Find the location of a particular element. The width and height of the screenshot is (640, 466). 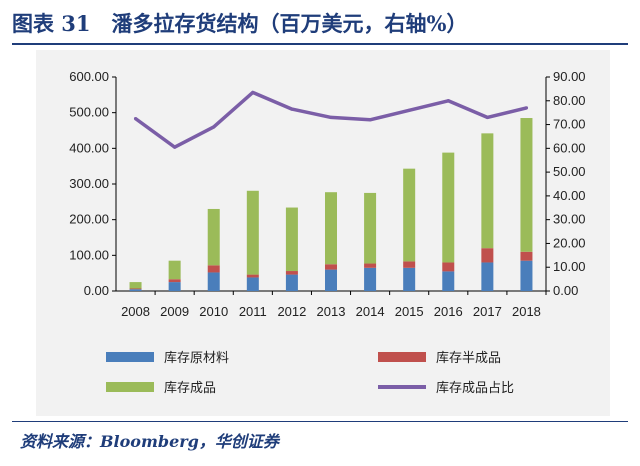

y-right-tick-label: 30.00 is located at coordinates (569, 219).